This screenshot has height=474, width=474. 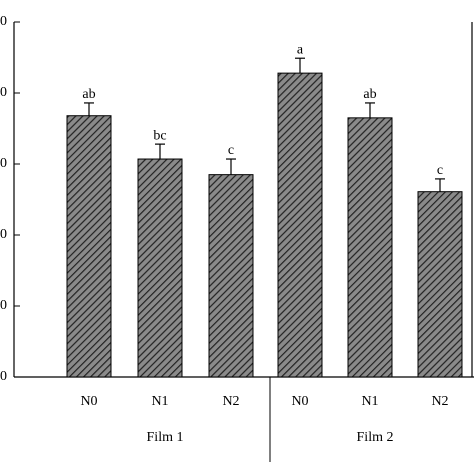 What do you see at coordinates (165, 437) in the screenshot?
I see `group-label: Film 1` at bounding box center [165, 437].